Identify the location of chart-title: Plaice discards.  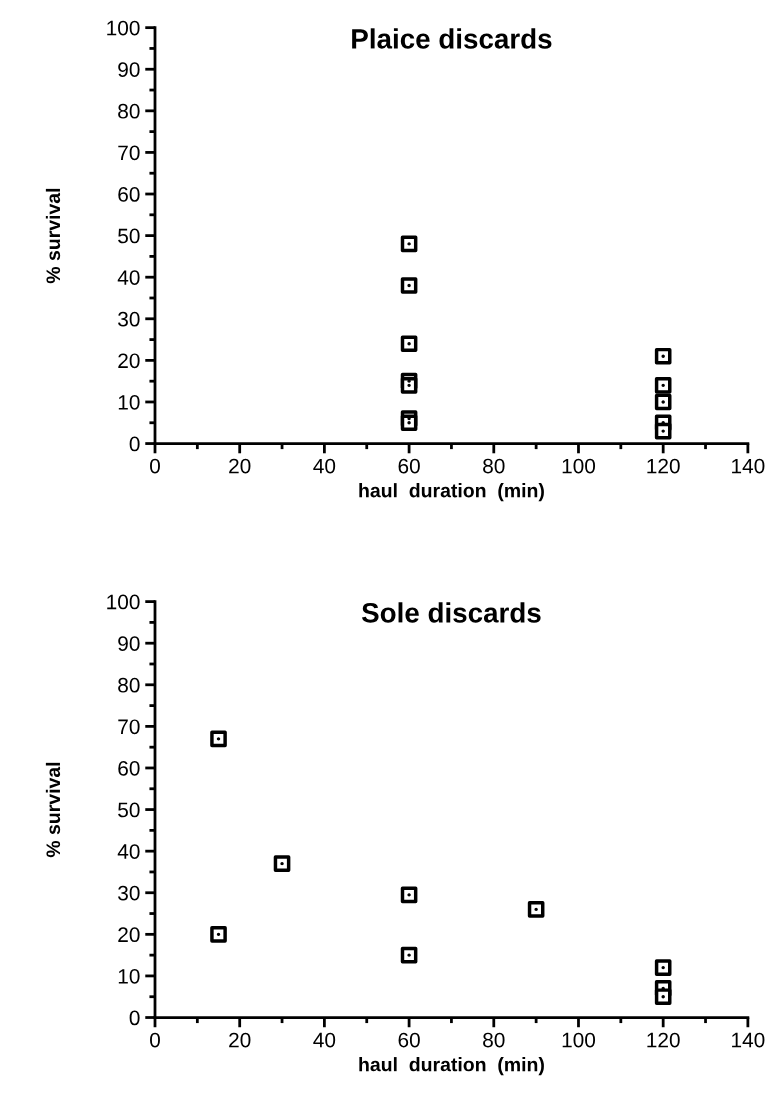
(452, 38).